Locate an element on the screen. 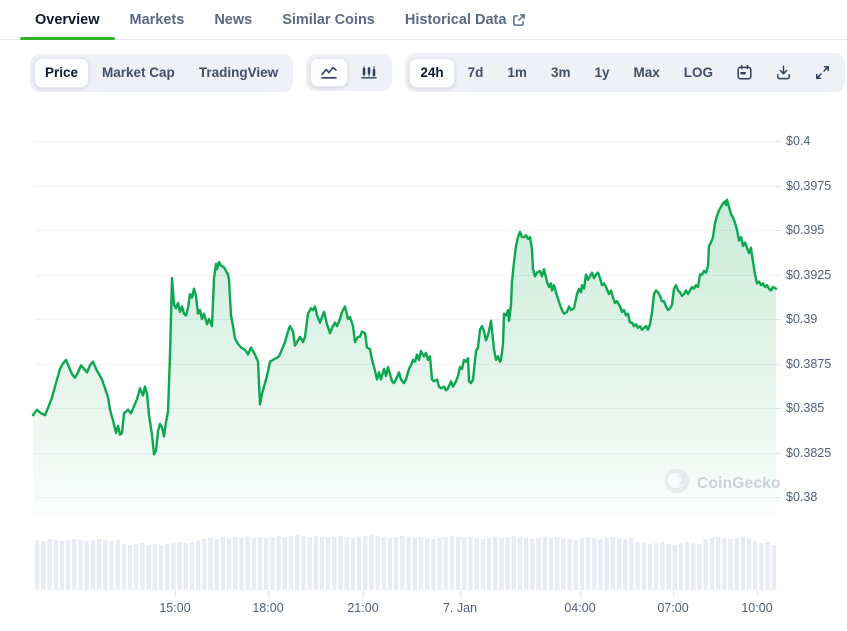 Image resolution: width=847 pixels, height=631 pixels. log-scale-button: LOG is located at coordinates (698, 73).